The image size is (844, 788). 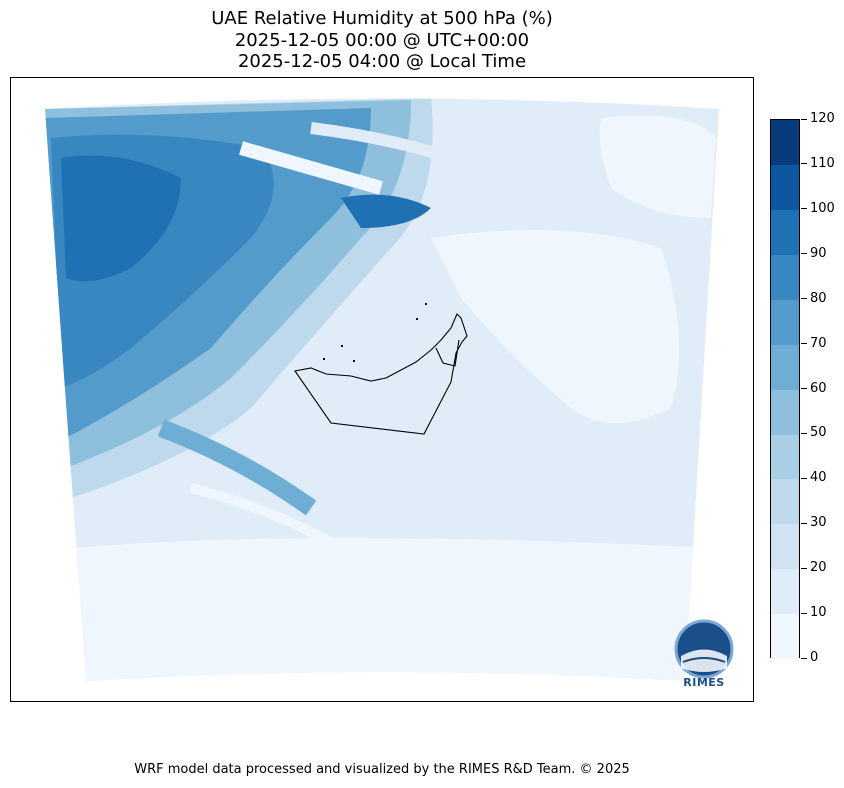 I want to click on rimes-logo-emblem, so click(x=704, y=649).